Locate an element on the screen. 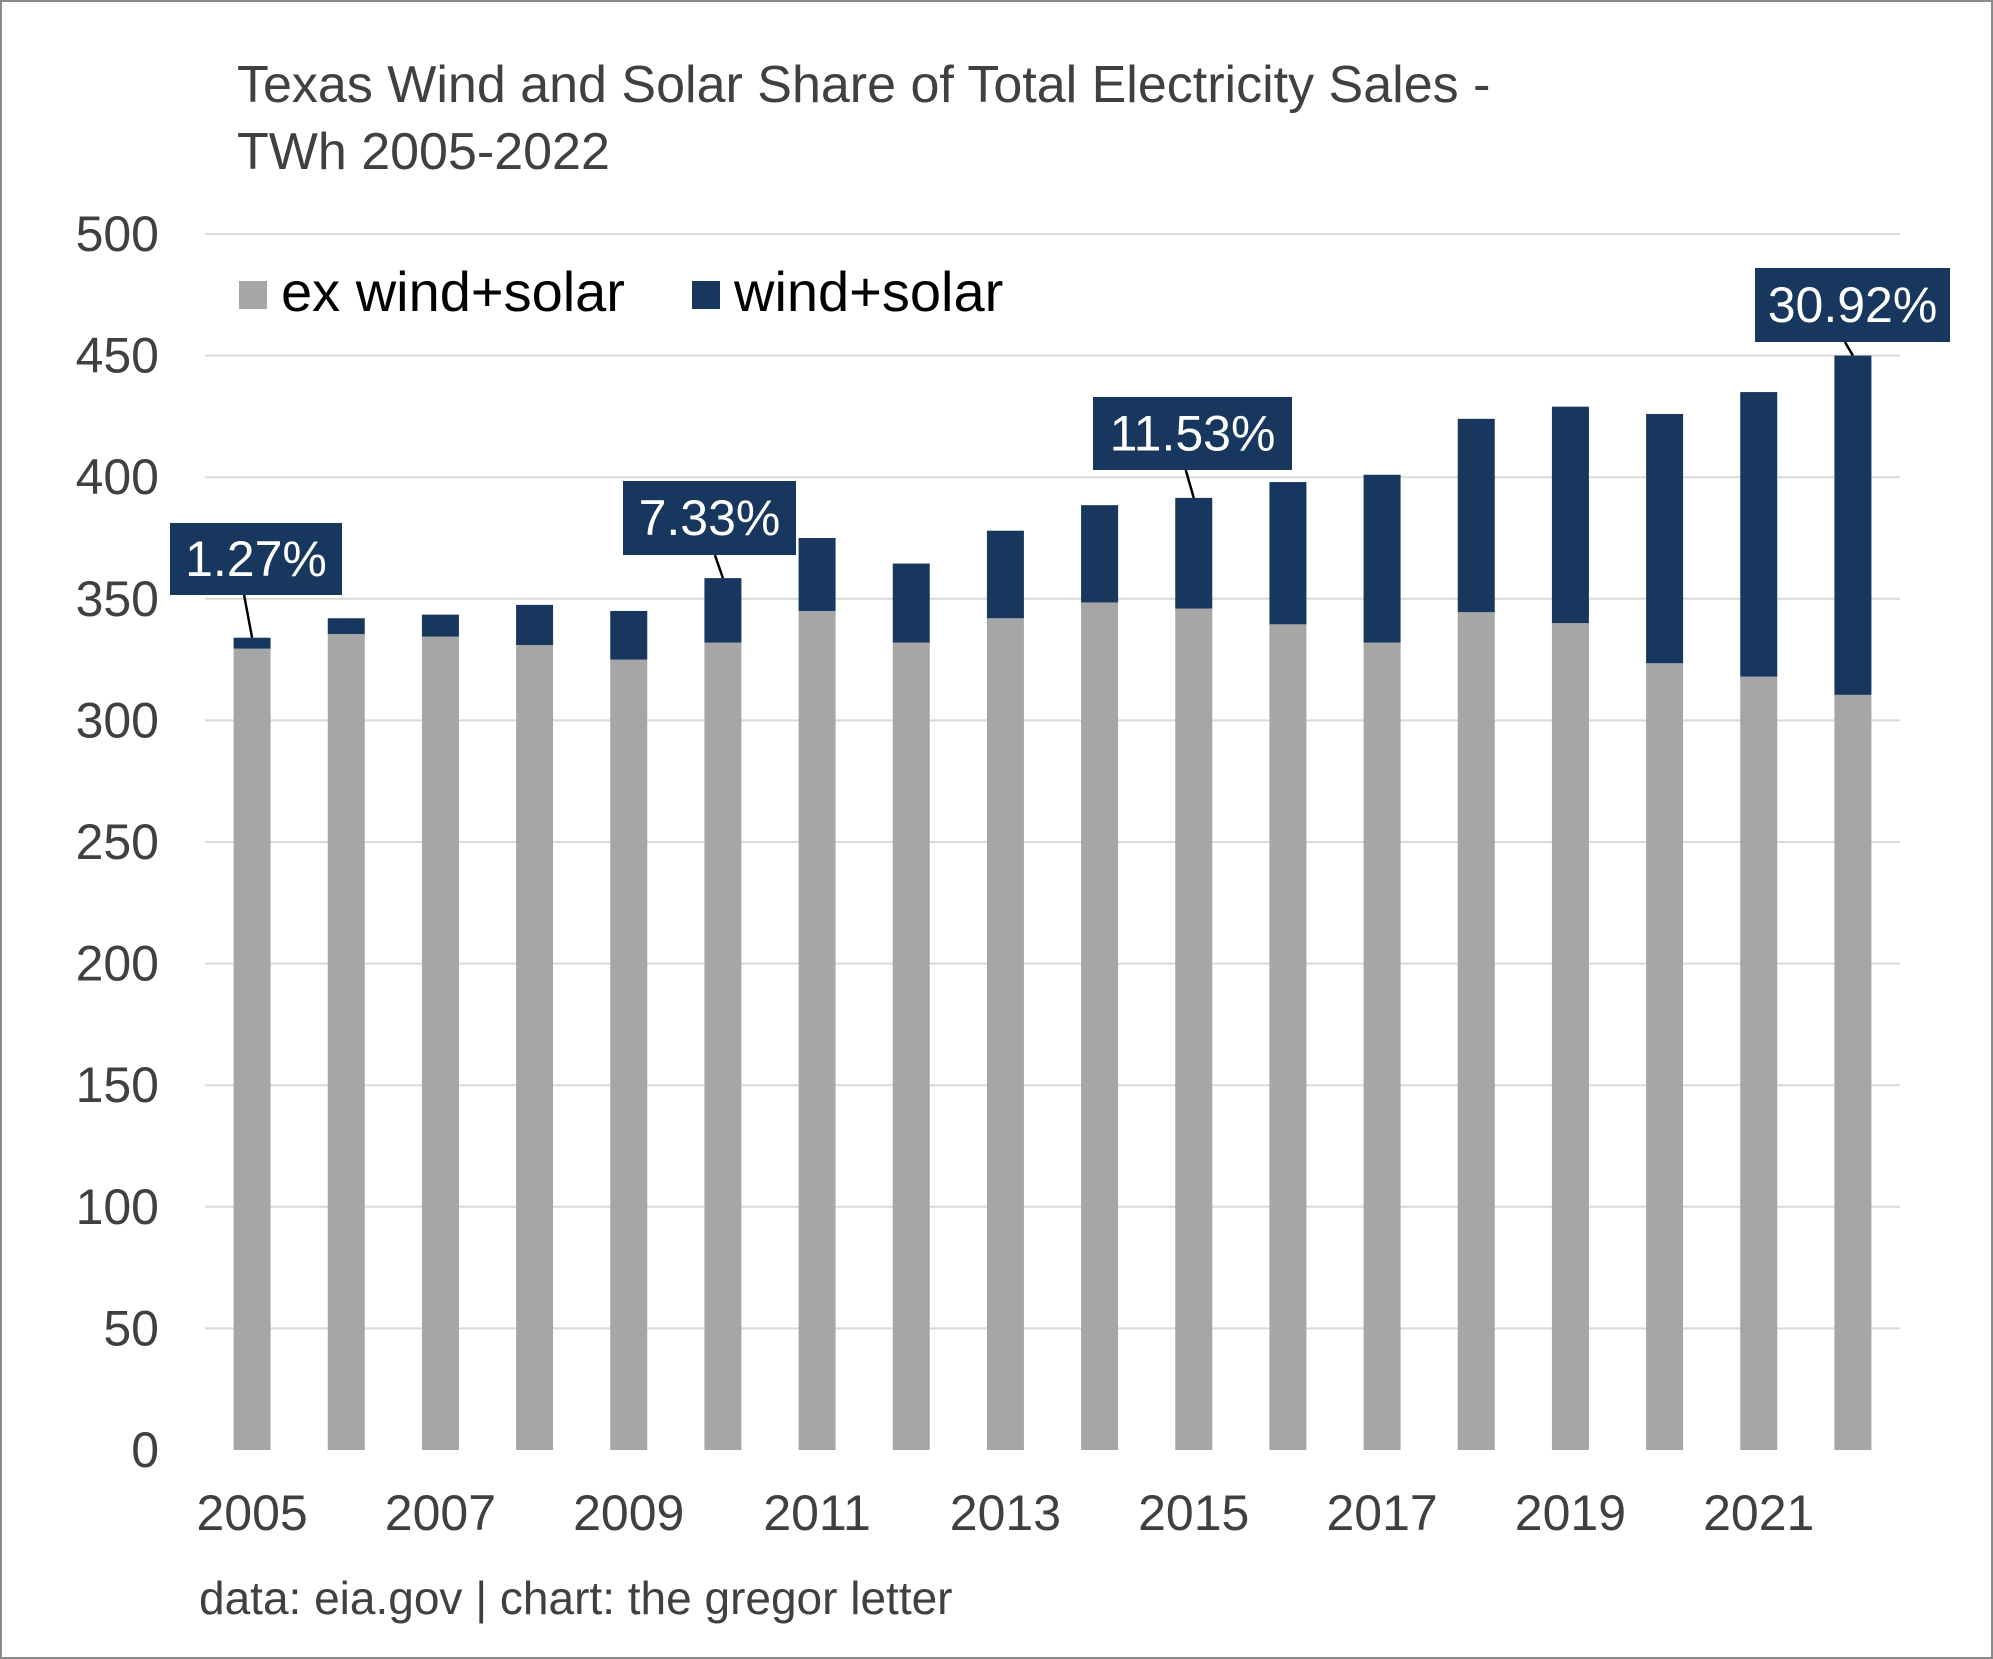 Image resolution: width=1993 pixels, height=1659 pixels. x-tick-label: 2017 is located at coordinates (1381, 1513).